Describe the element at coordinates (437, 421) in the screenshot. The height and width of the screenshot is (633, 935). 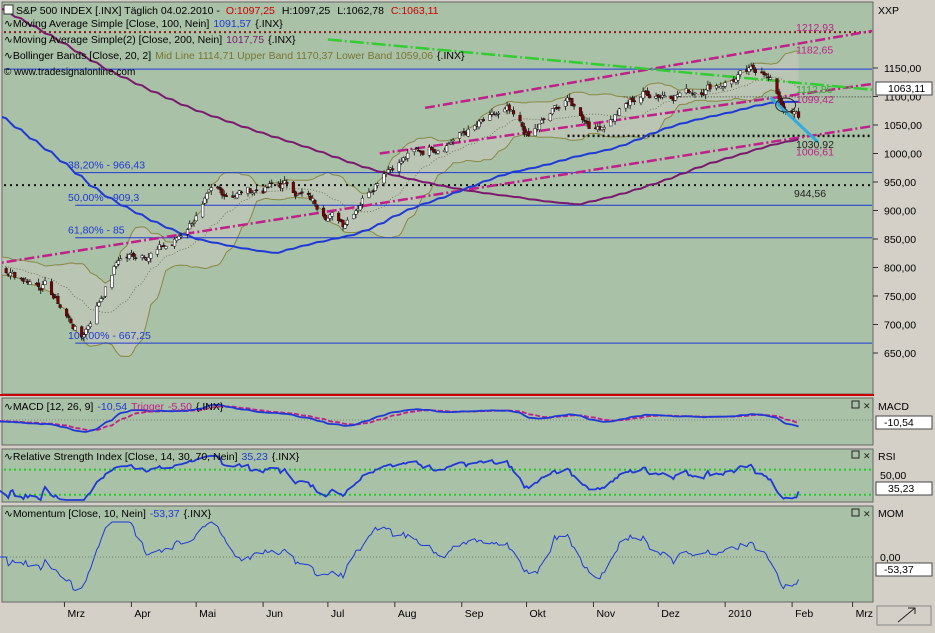
I see `macd-panel` at that location.